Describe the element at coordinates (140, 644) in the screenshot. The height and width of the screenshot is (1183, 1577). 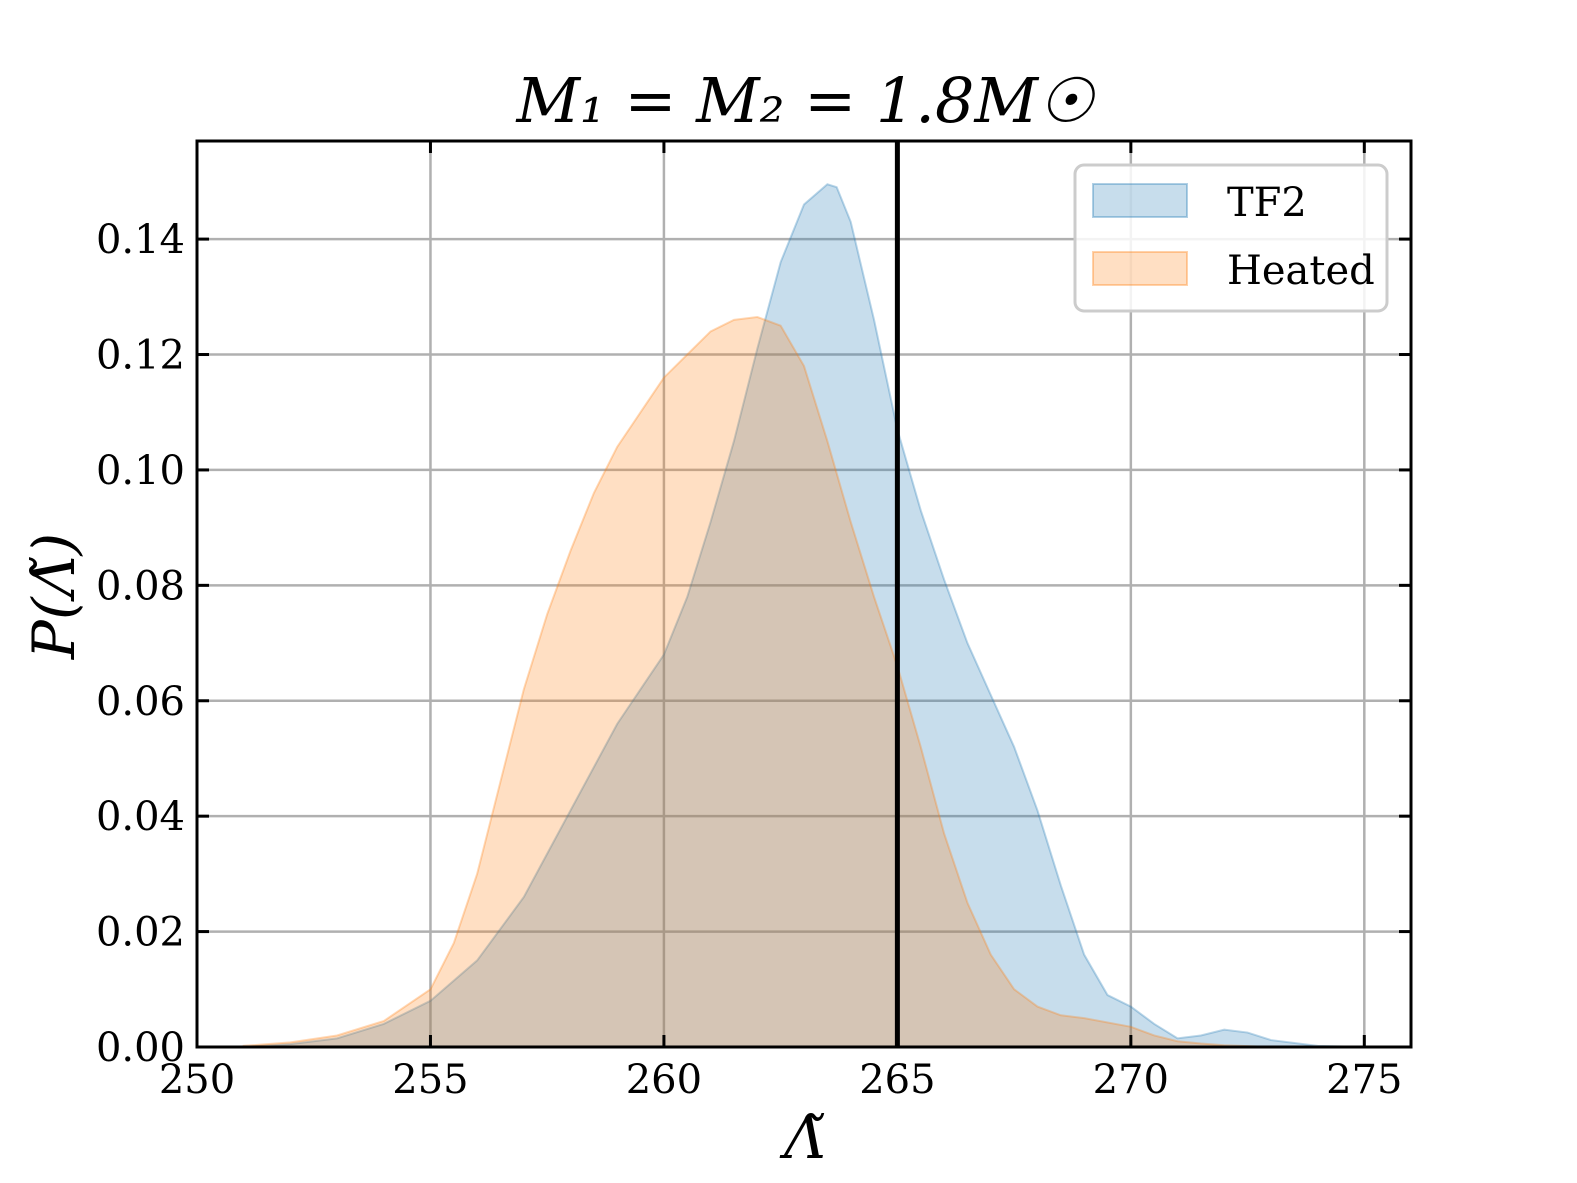
I see `y-tick-labels: 0.00 0.02 0.04 0.06 0.08 0.10 0.12 0.14` at that location.